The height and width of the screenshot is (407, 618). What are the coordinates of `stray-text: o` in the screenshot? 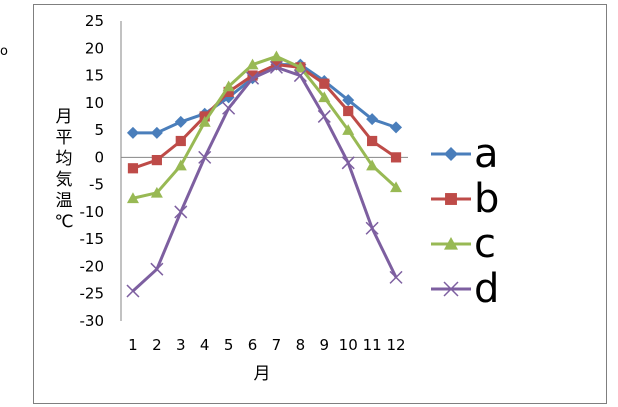 It's located at (4, 51).